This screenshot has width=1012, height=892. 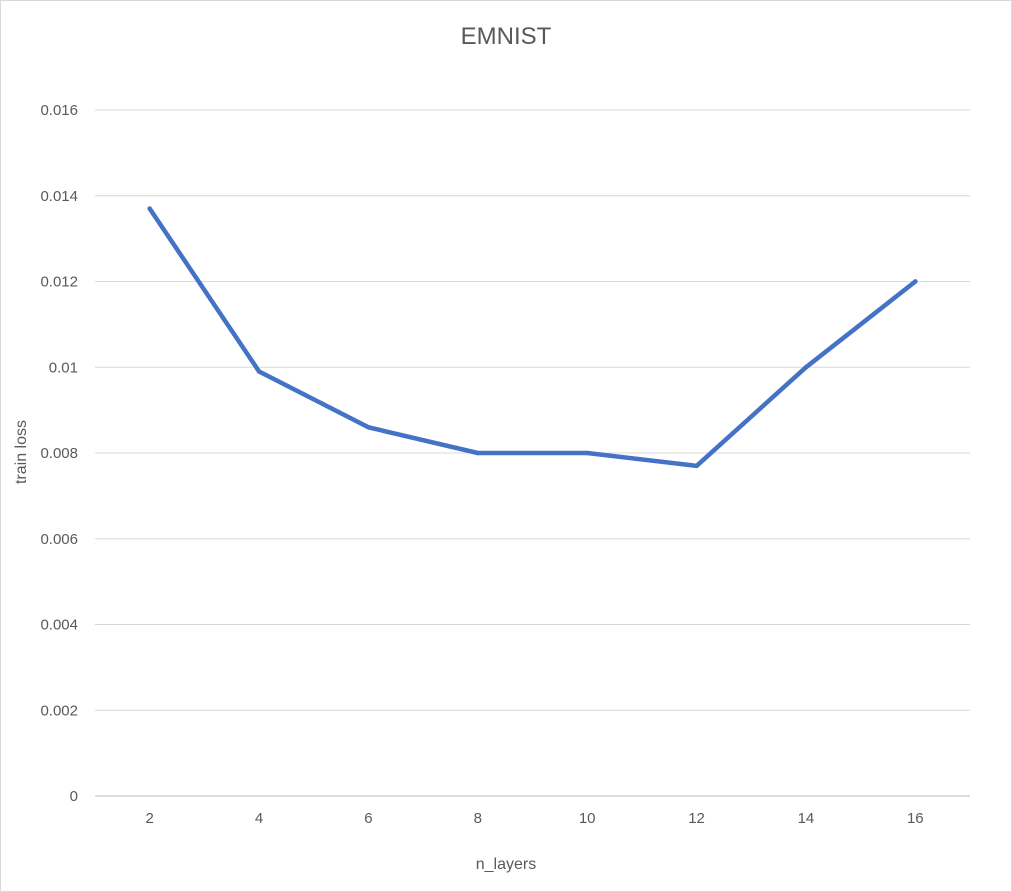 I want to click on y-tick-label: 0.012, so click(x=59, y=282).